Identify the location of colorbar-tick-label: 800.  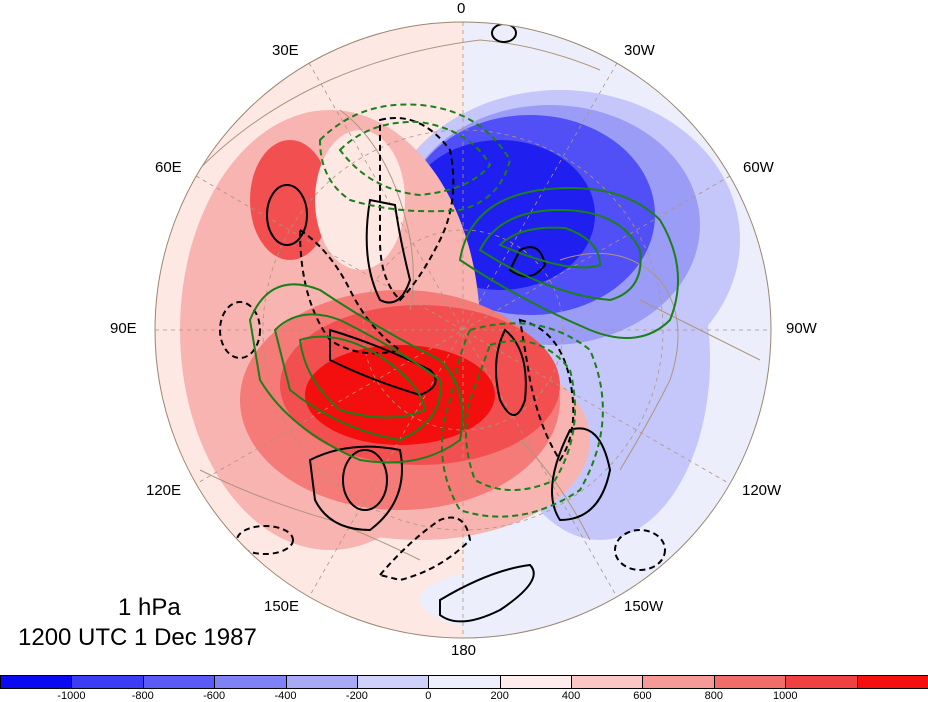
(714, 696).